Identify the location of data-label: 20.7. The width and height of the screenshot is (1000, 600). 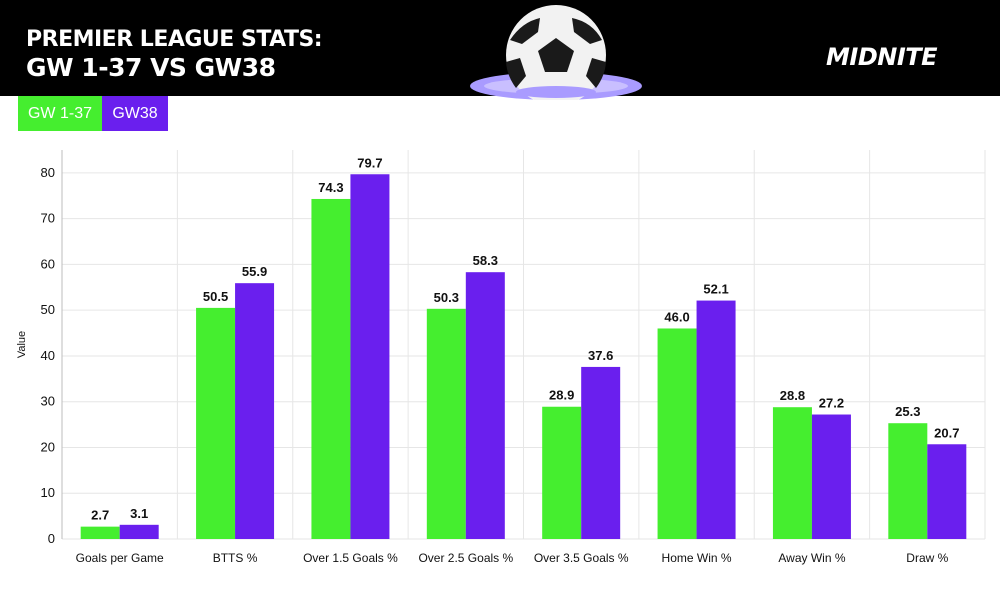
(946, 432).